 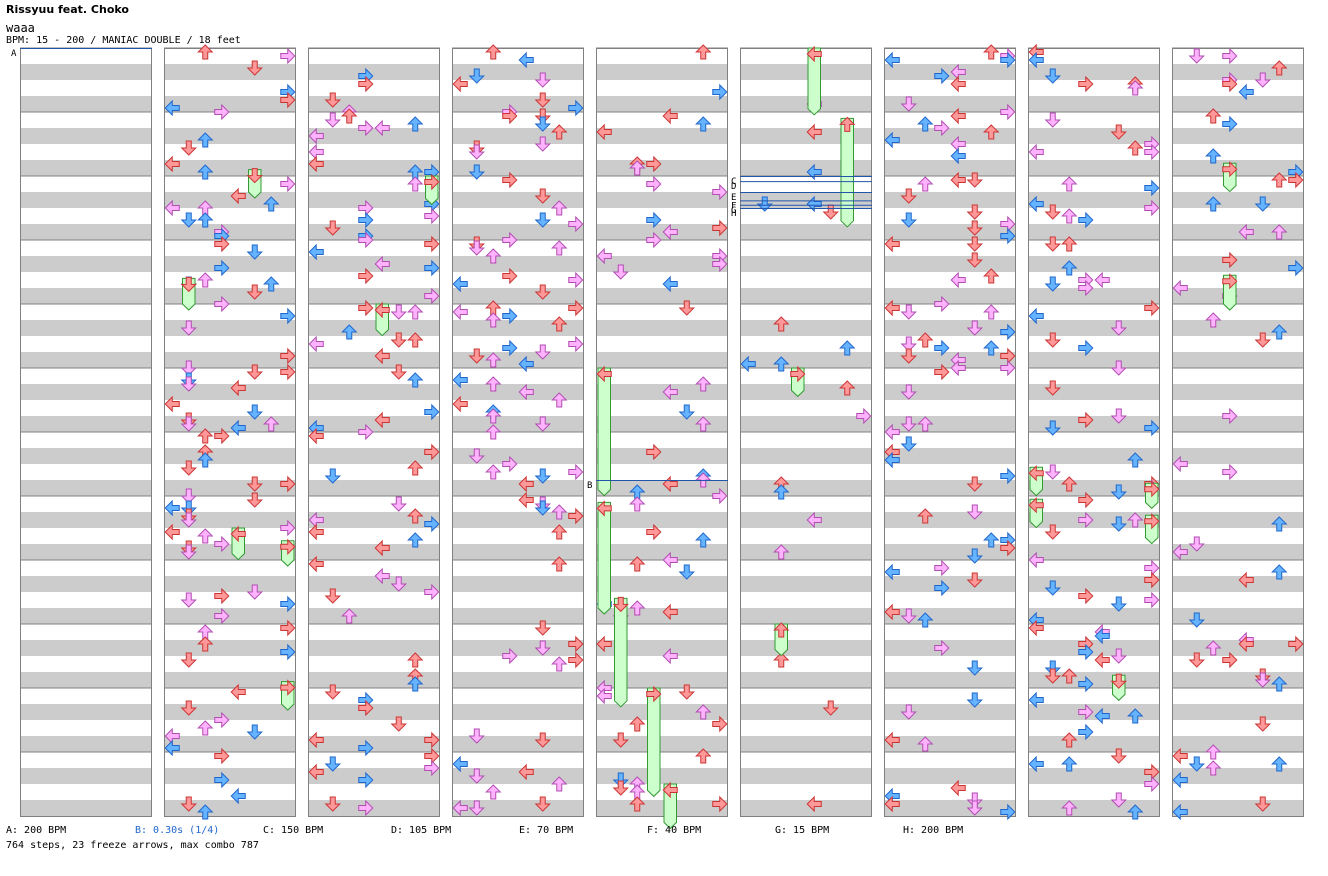 What do you see at coordinates (604, 432) in the screenshot?
I see `freeze-arrow` at bounding box center [604, 432].